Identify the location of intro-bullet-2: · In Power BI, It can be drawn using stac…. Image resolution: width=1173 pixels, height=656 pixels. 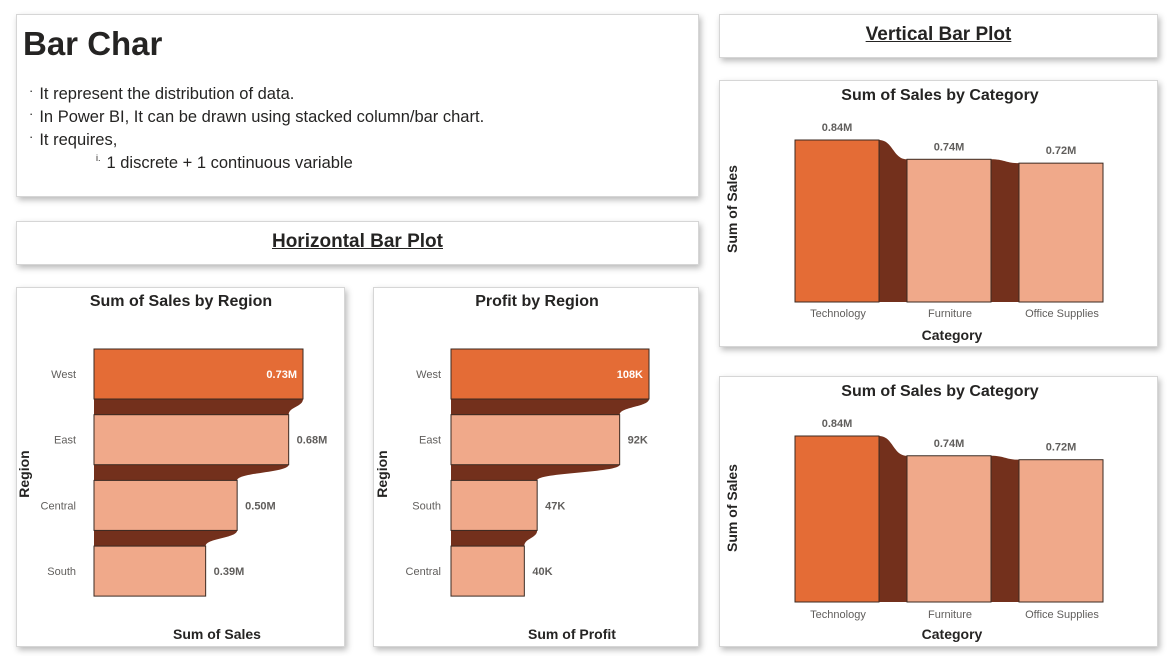
(257, 116).